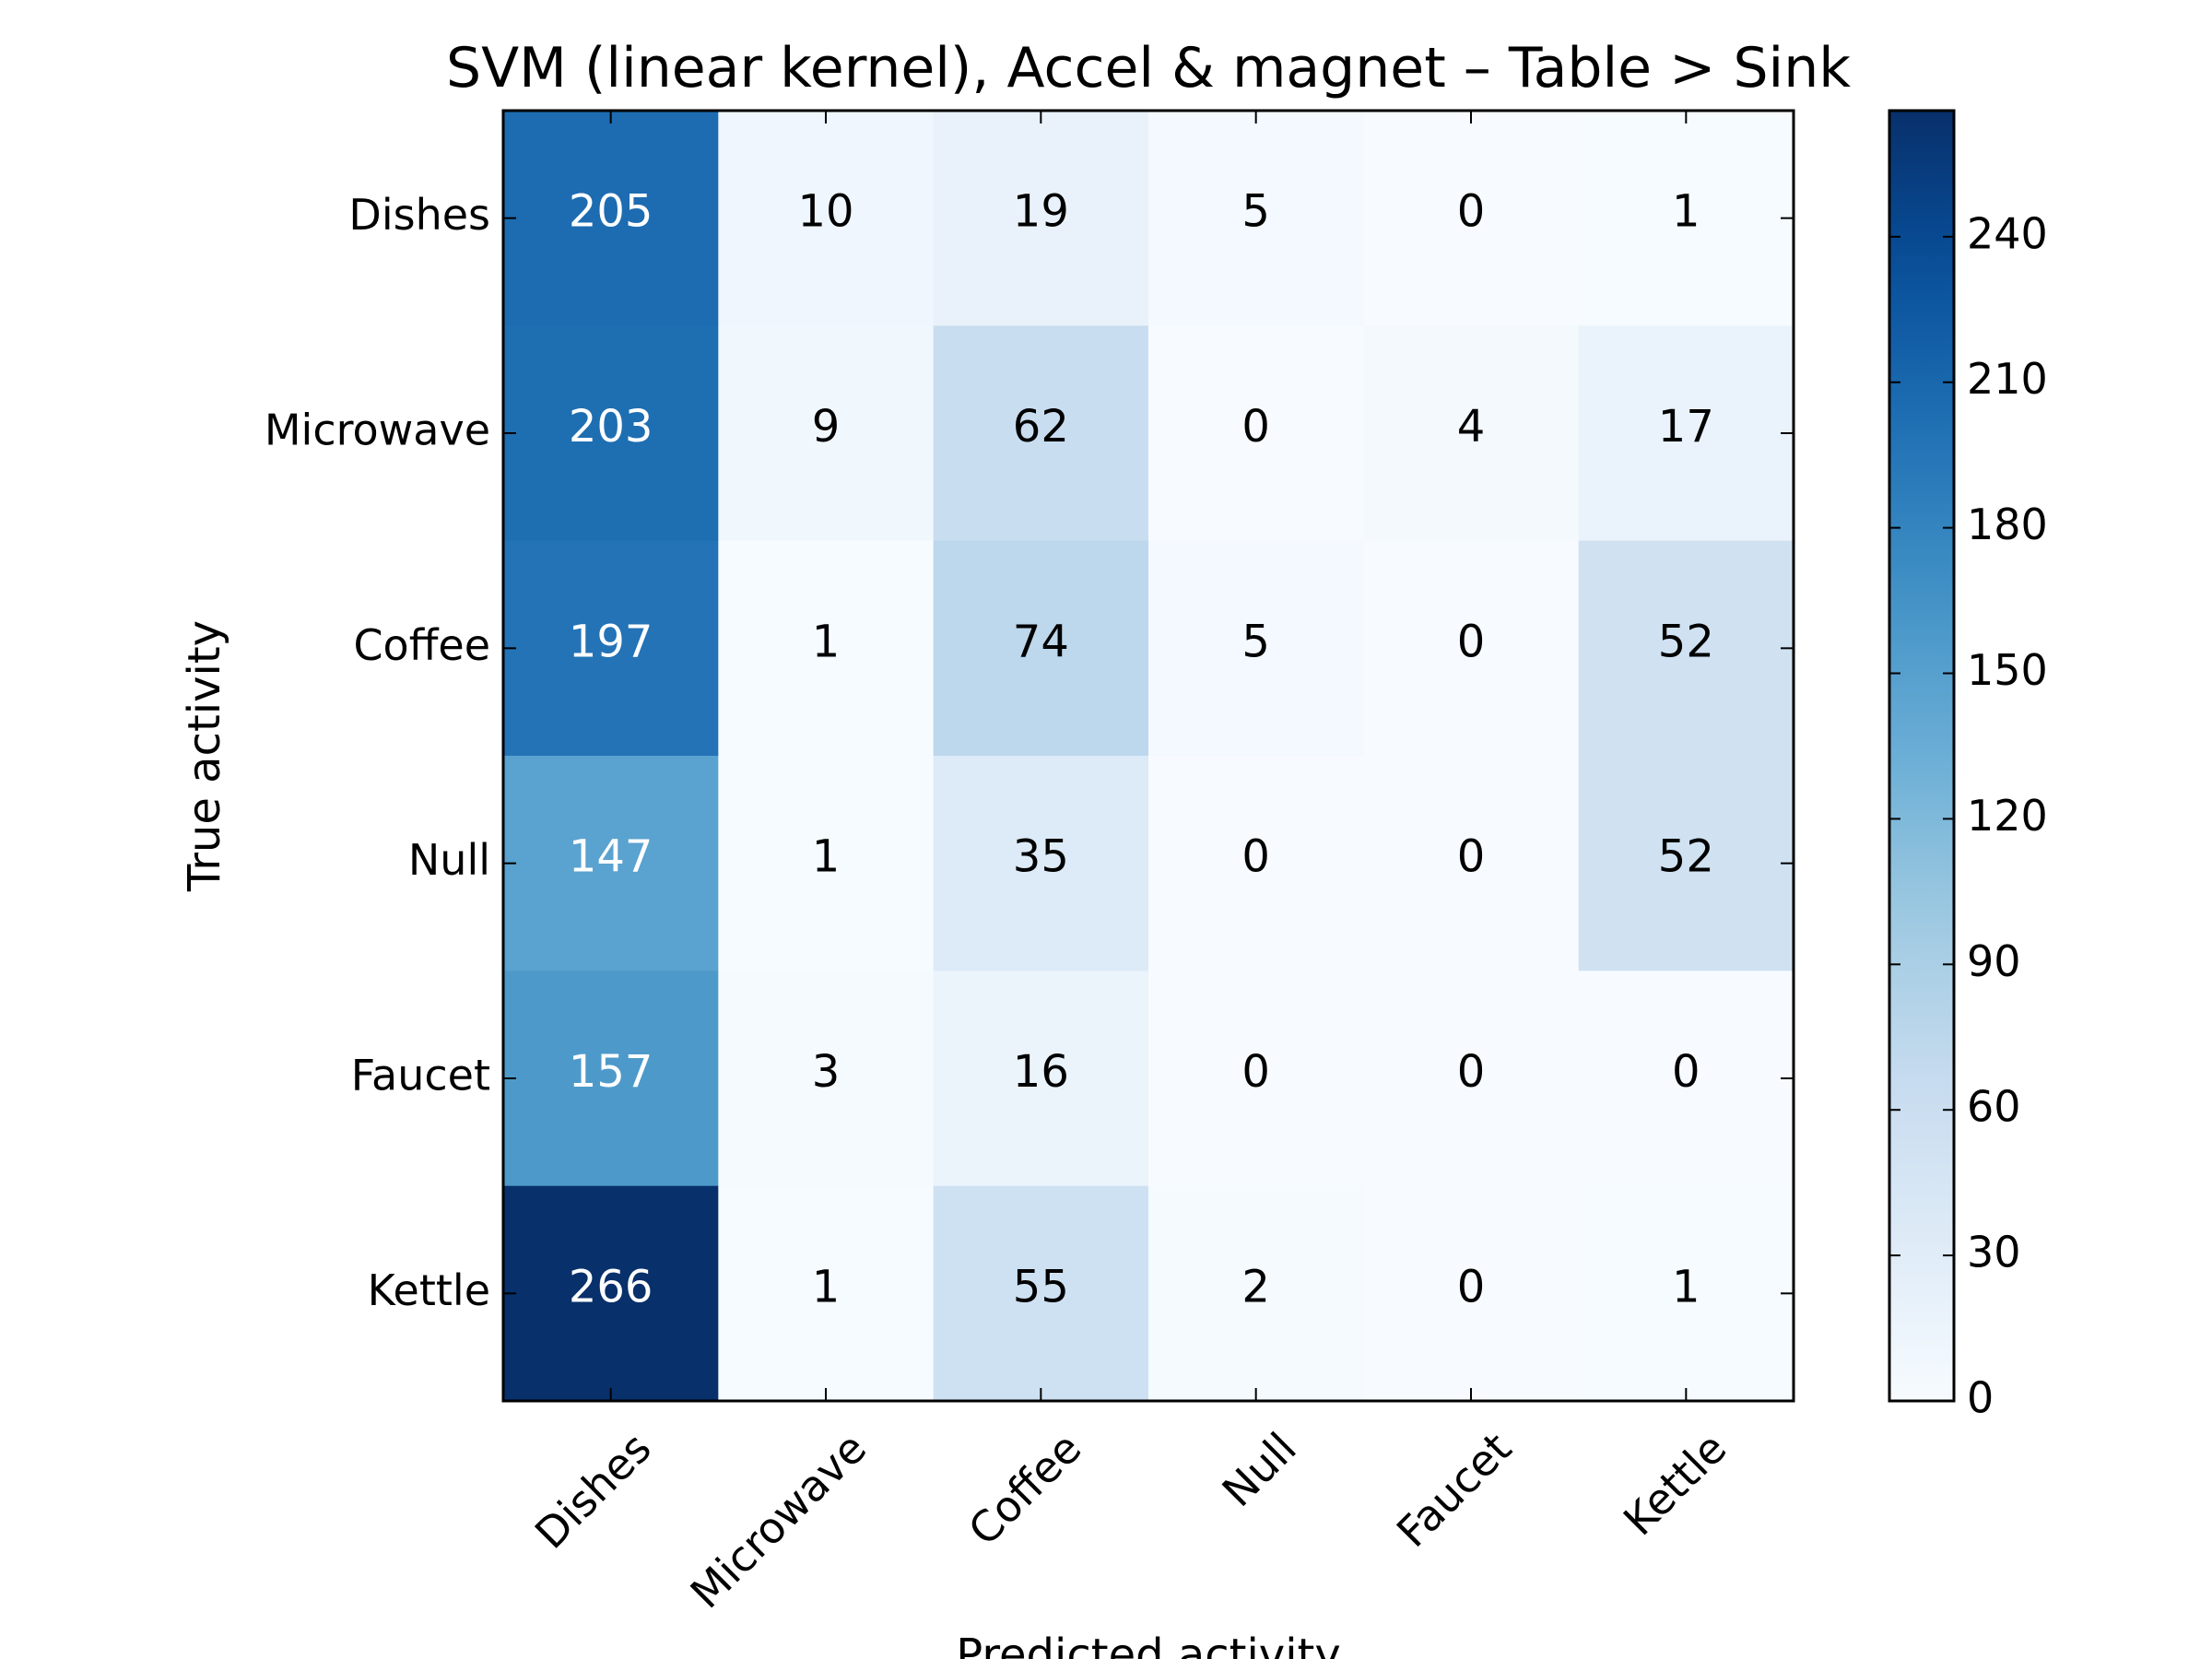 This screenshot has height=1659, width=2212. What do you see at coordinates (1041, 1286) in the screenshot?
I see `cell-value-label: 55` at bounding box center [1041, 1286].